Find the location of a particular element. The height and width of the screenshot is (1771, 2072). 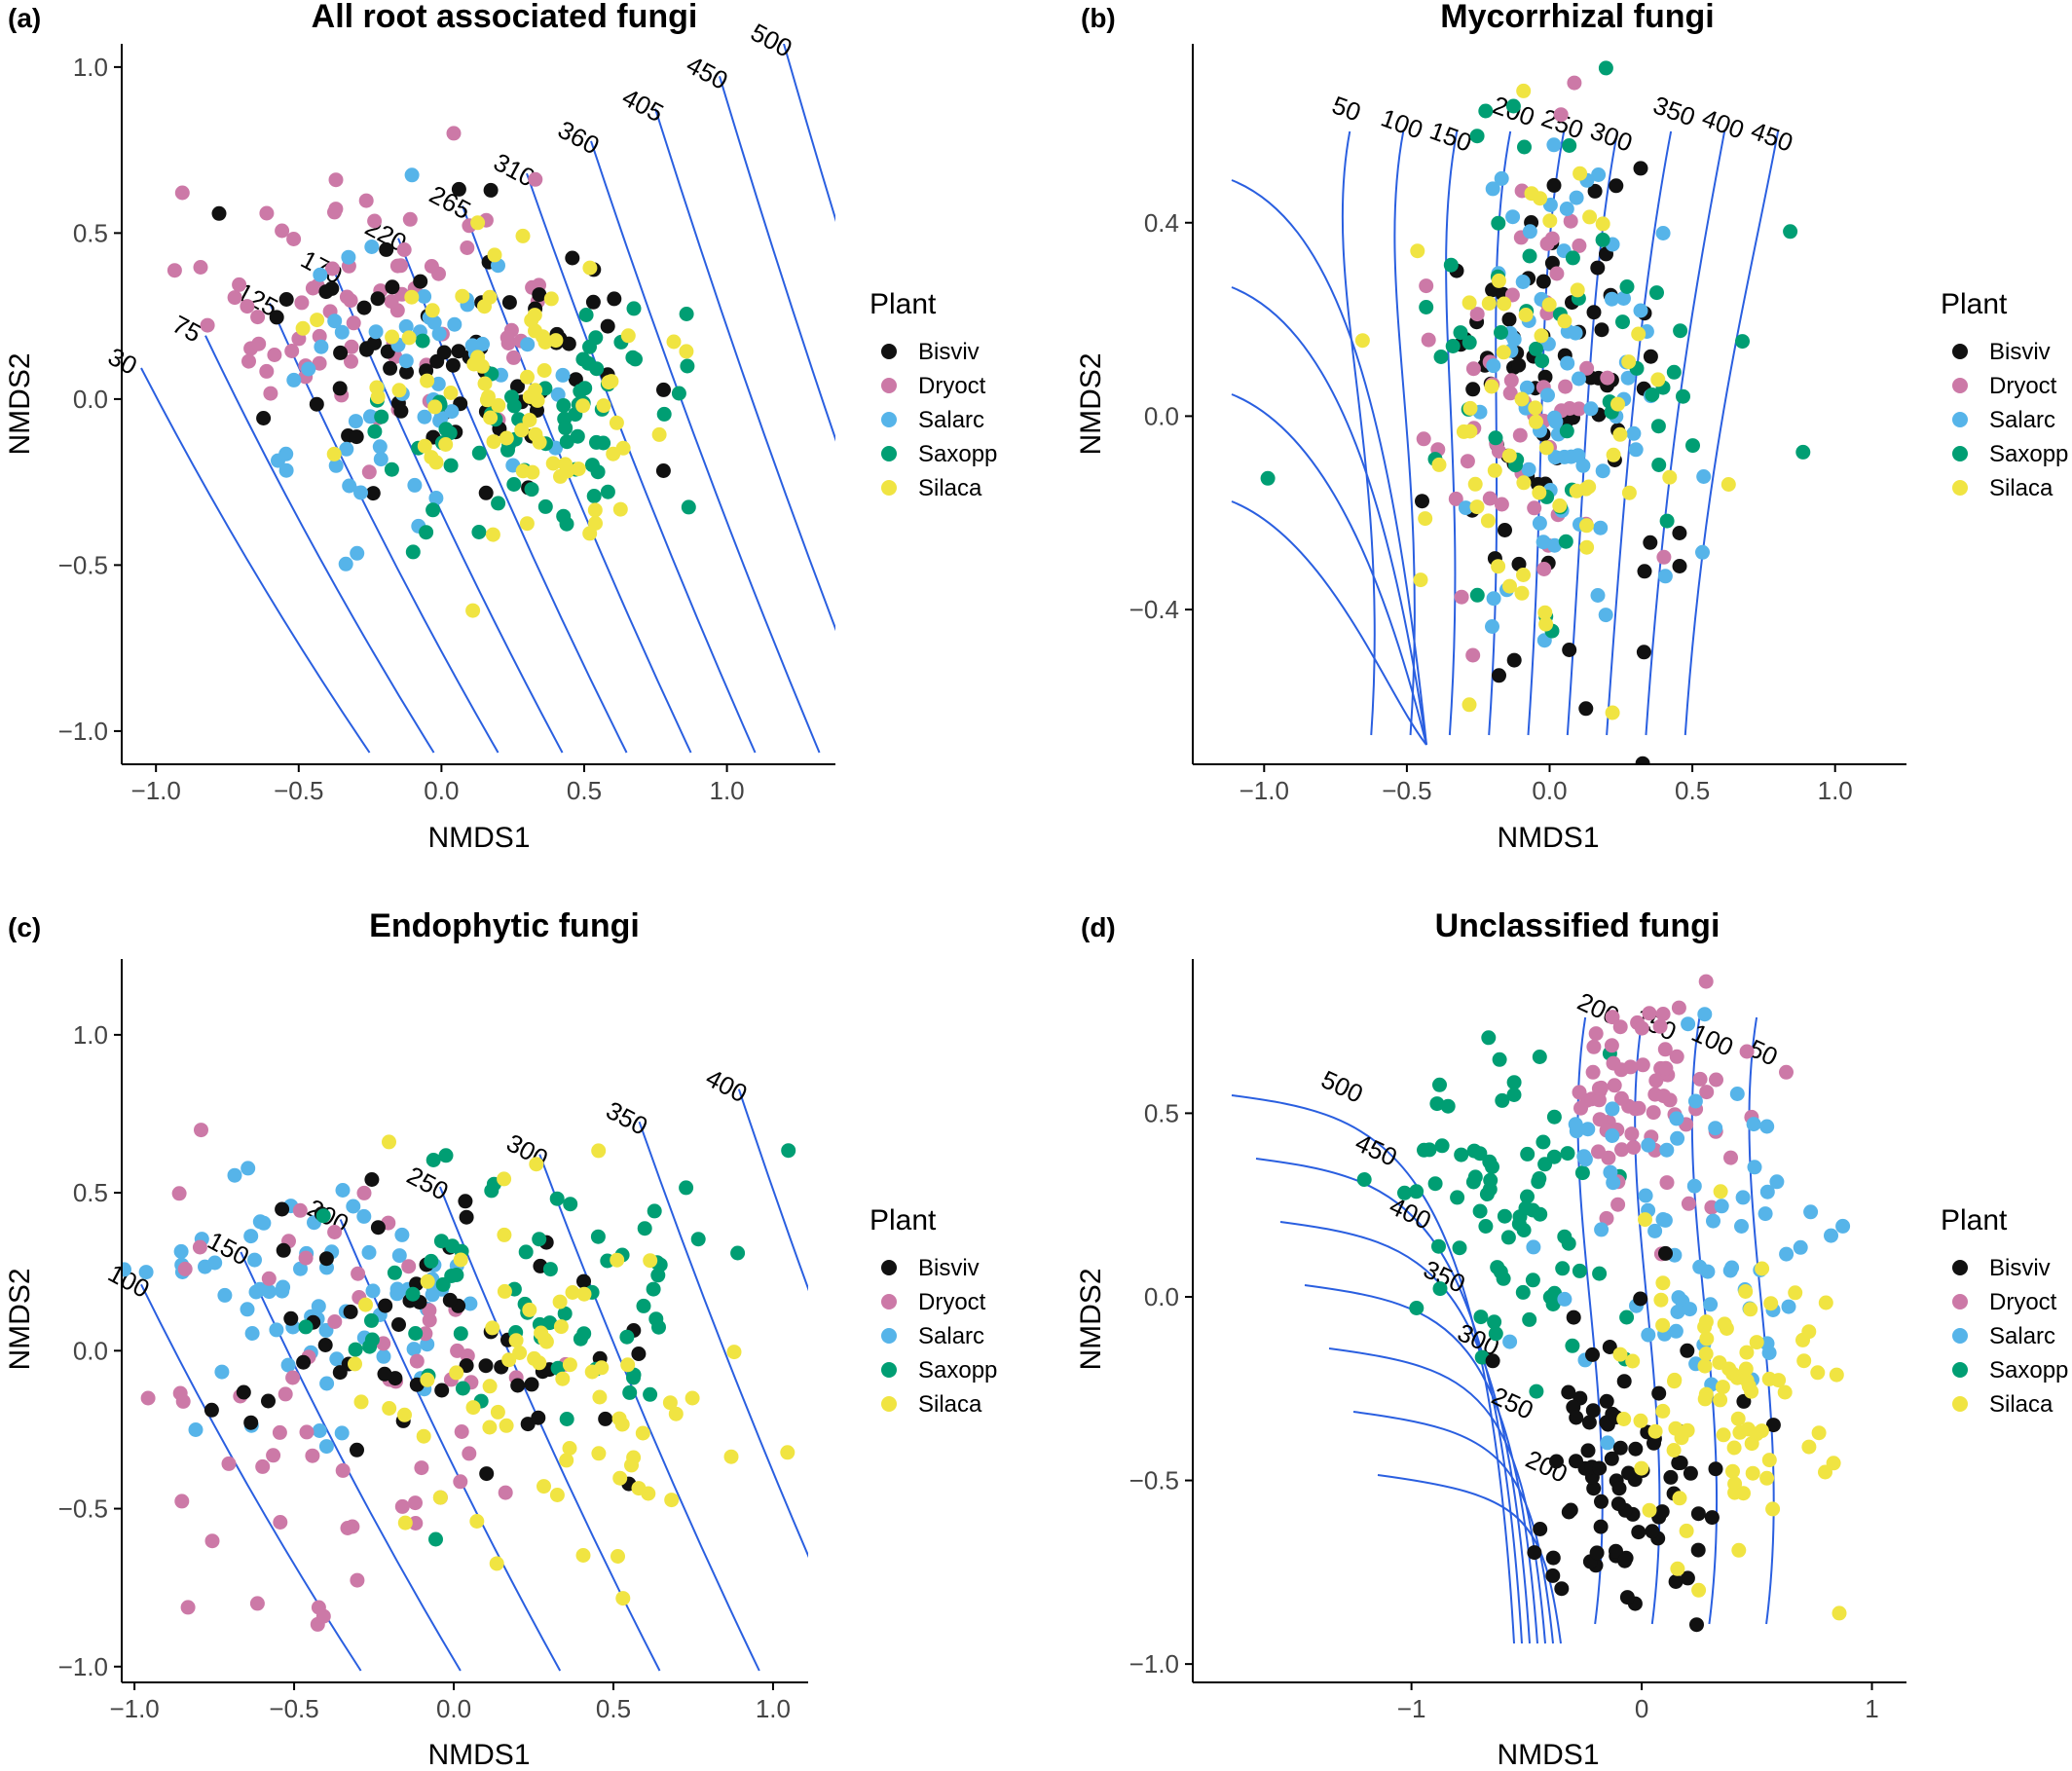

legend-label-silaca: Silaca is located at coordinates (950, 1404).